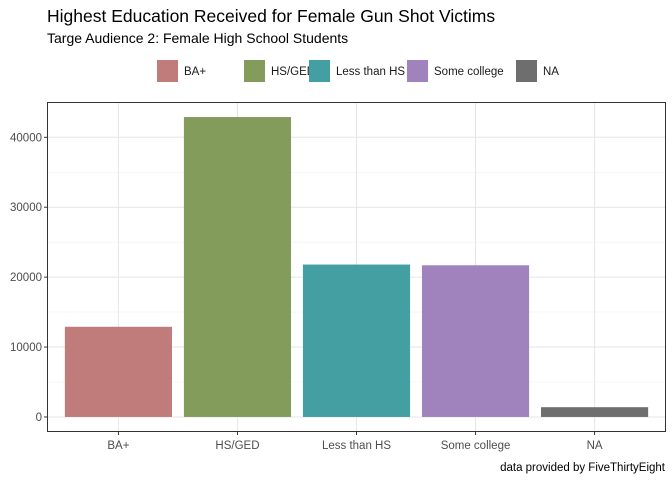 The height and width of the screenshot is (480, 672). What do you see at coordinates (475, 341) in the screenshot?
I see `bar-some-college` at bounding box center [475, 341].